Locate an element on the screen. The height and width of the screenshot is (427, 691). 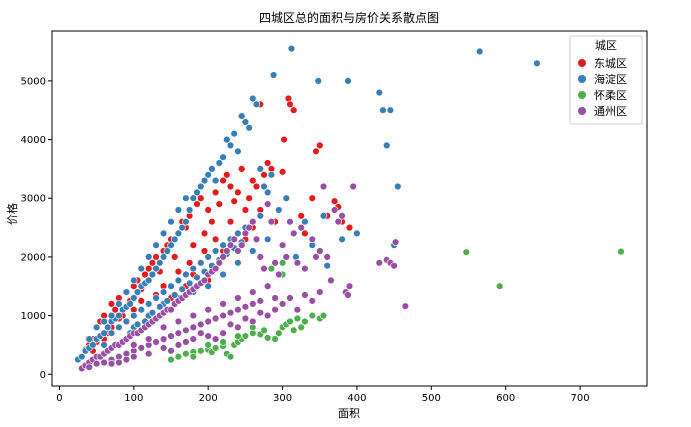
y-tick-label-4: 4000 is located at coordinates (33, 140).